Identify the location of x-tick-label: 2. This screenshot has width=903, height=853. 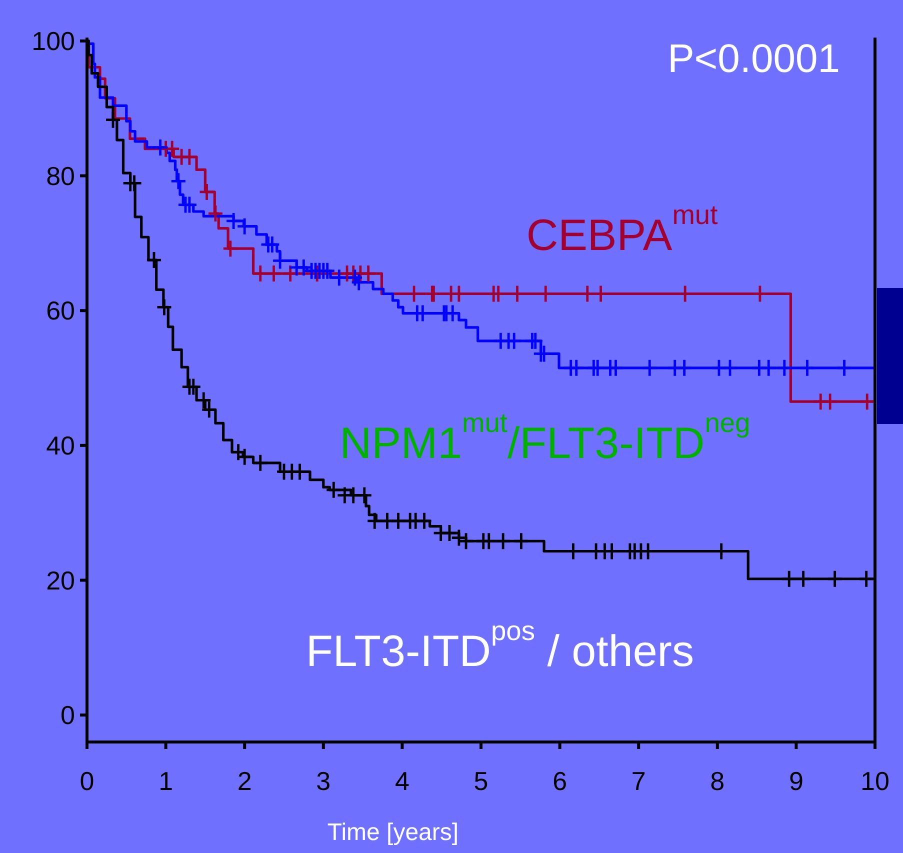
(244, 781).